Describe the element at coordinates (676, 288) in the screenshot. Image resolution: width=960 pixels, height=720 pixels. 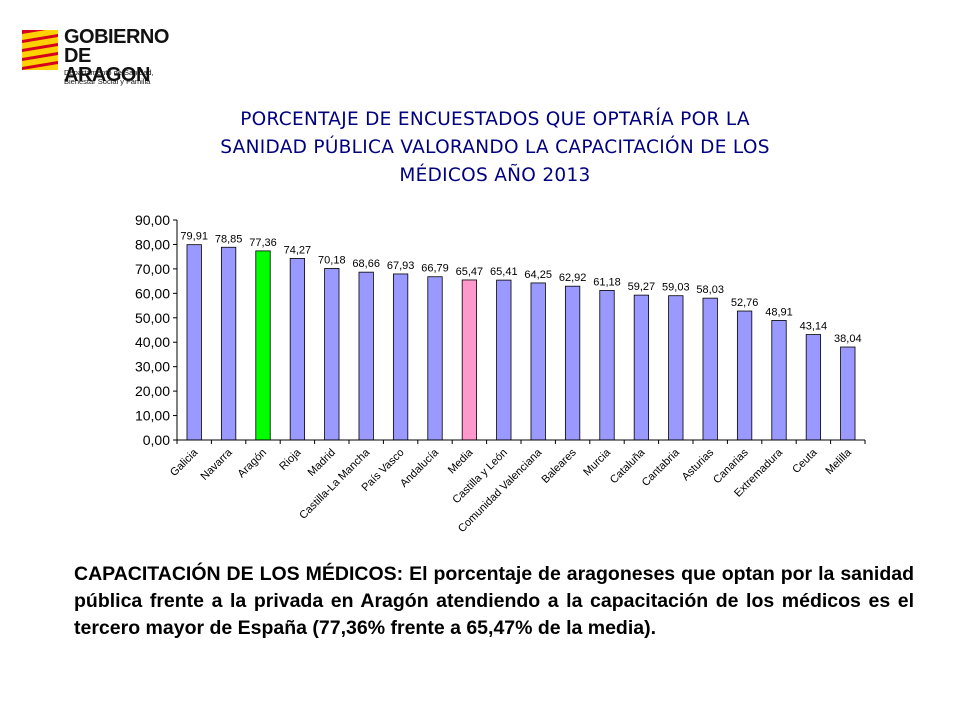
I see `data-label: 59,03` at that location.